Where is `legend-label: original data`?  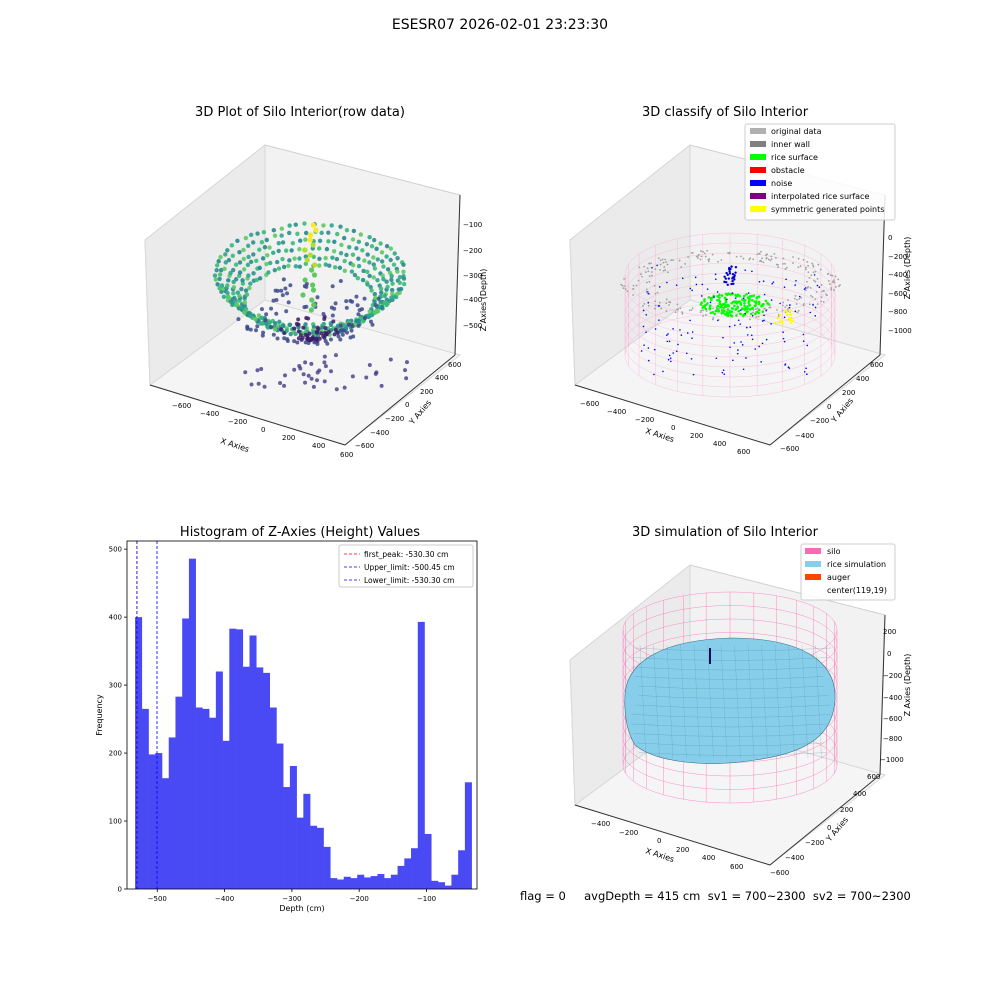
legend-label: original data is located at coordinates (796, 131).